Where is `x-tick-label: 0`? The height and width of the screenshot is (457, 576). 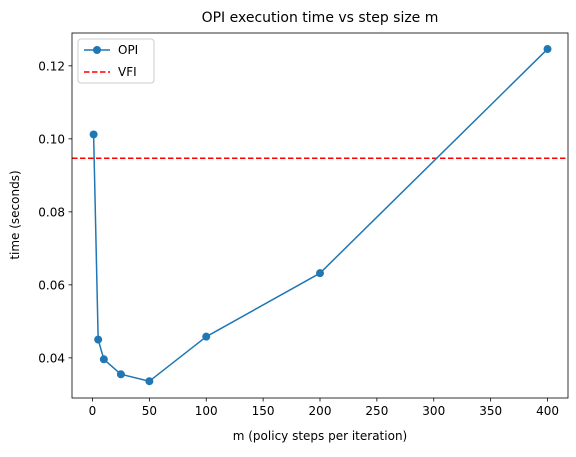
x-tick-label: 0 is located at coordinates (93, 411).